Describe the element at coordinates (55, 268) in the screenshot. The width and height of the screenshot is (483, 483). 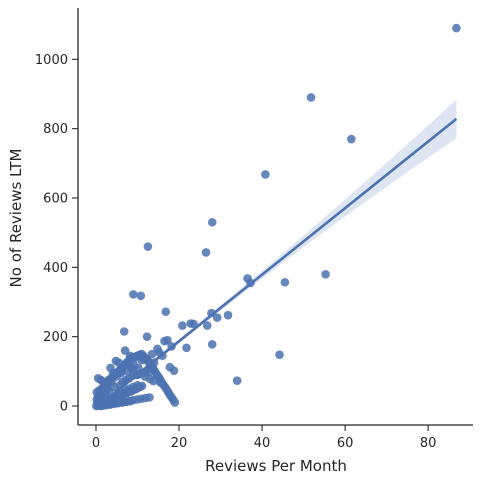
I see `y-tick-label: 400` at that location.